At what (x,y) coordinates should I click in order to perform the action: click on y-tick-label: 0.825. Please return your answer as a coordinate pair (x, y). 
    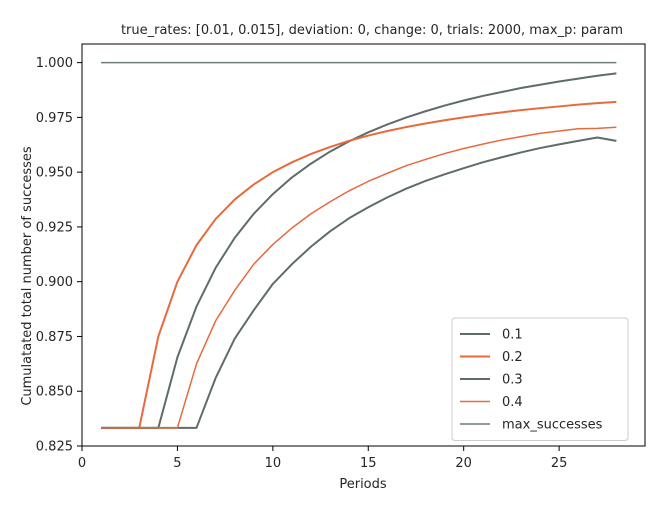
    Looking at the image, I should click on (54, 447).